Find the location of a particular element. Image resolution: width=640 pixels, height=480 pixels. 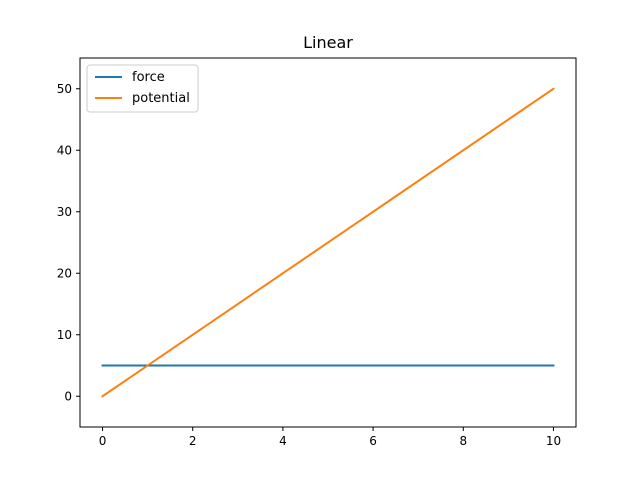

y-tick-label: 20 is located at coordinates (64, 273).